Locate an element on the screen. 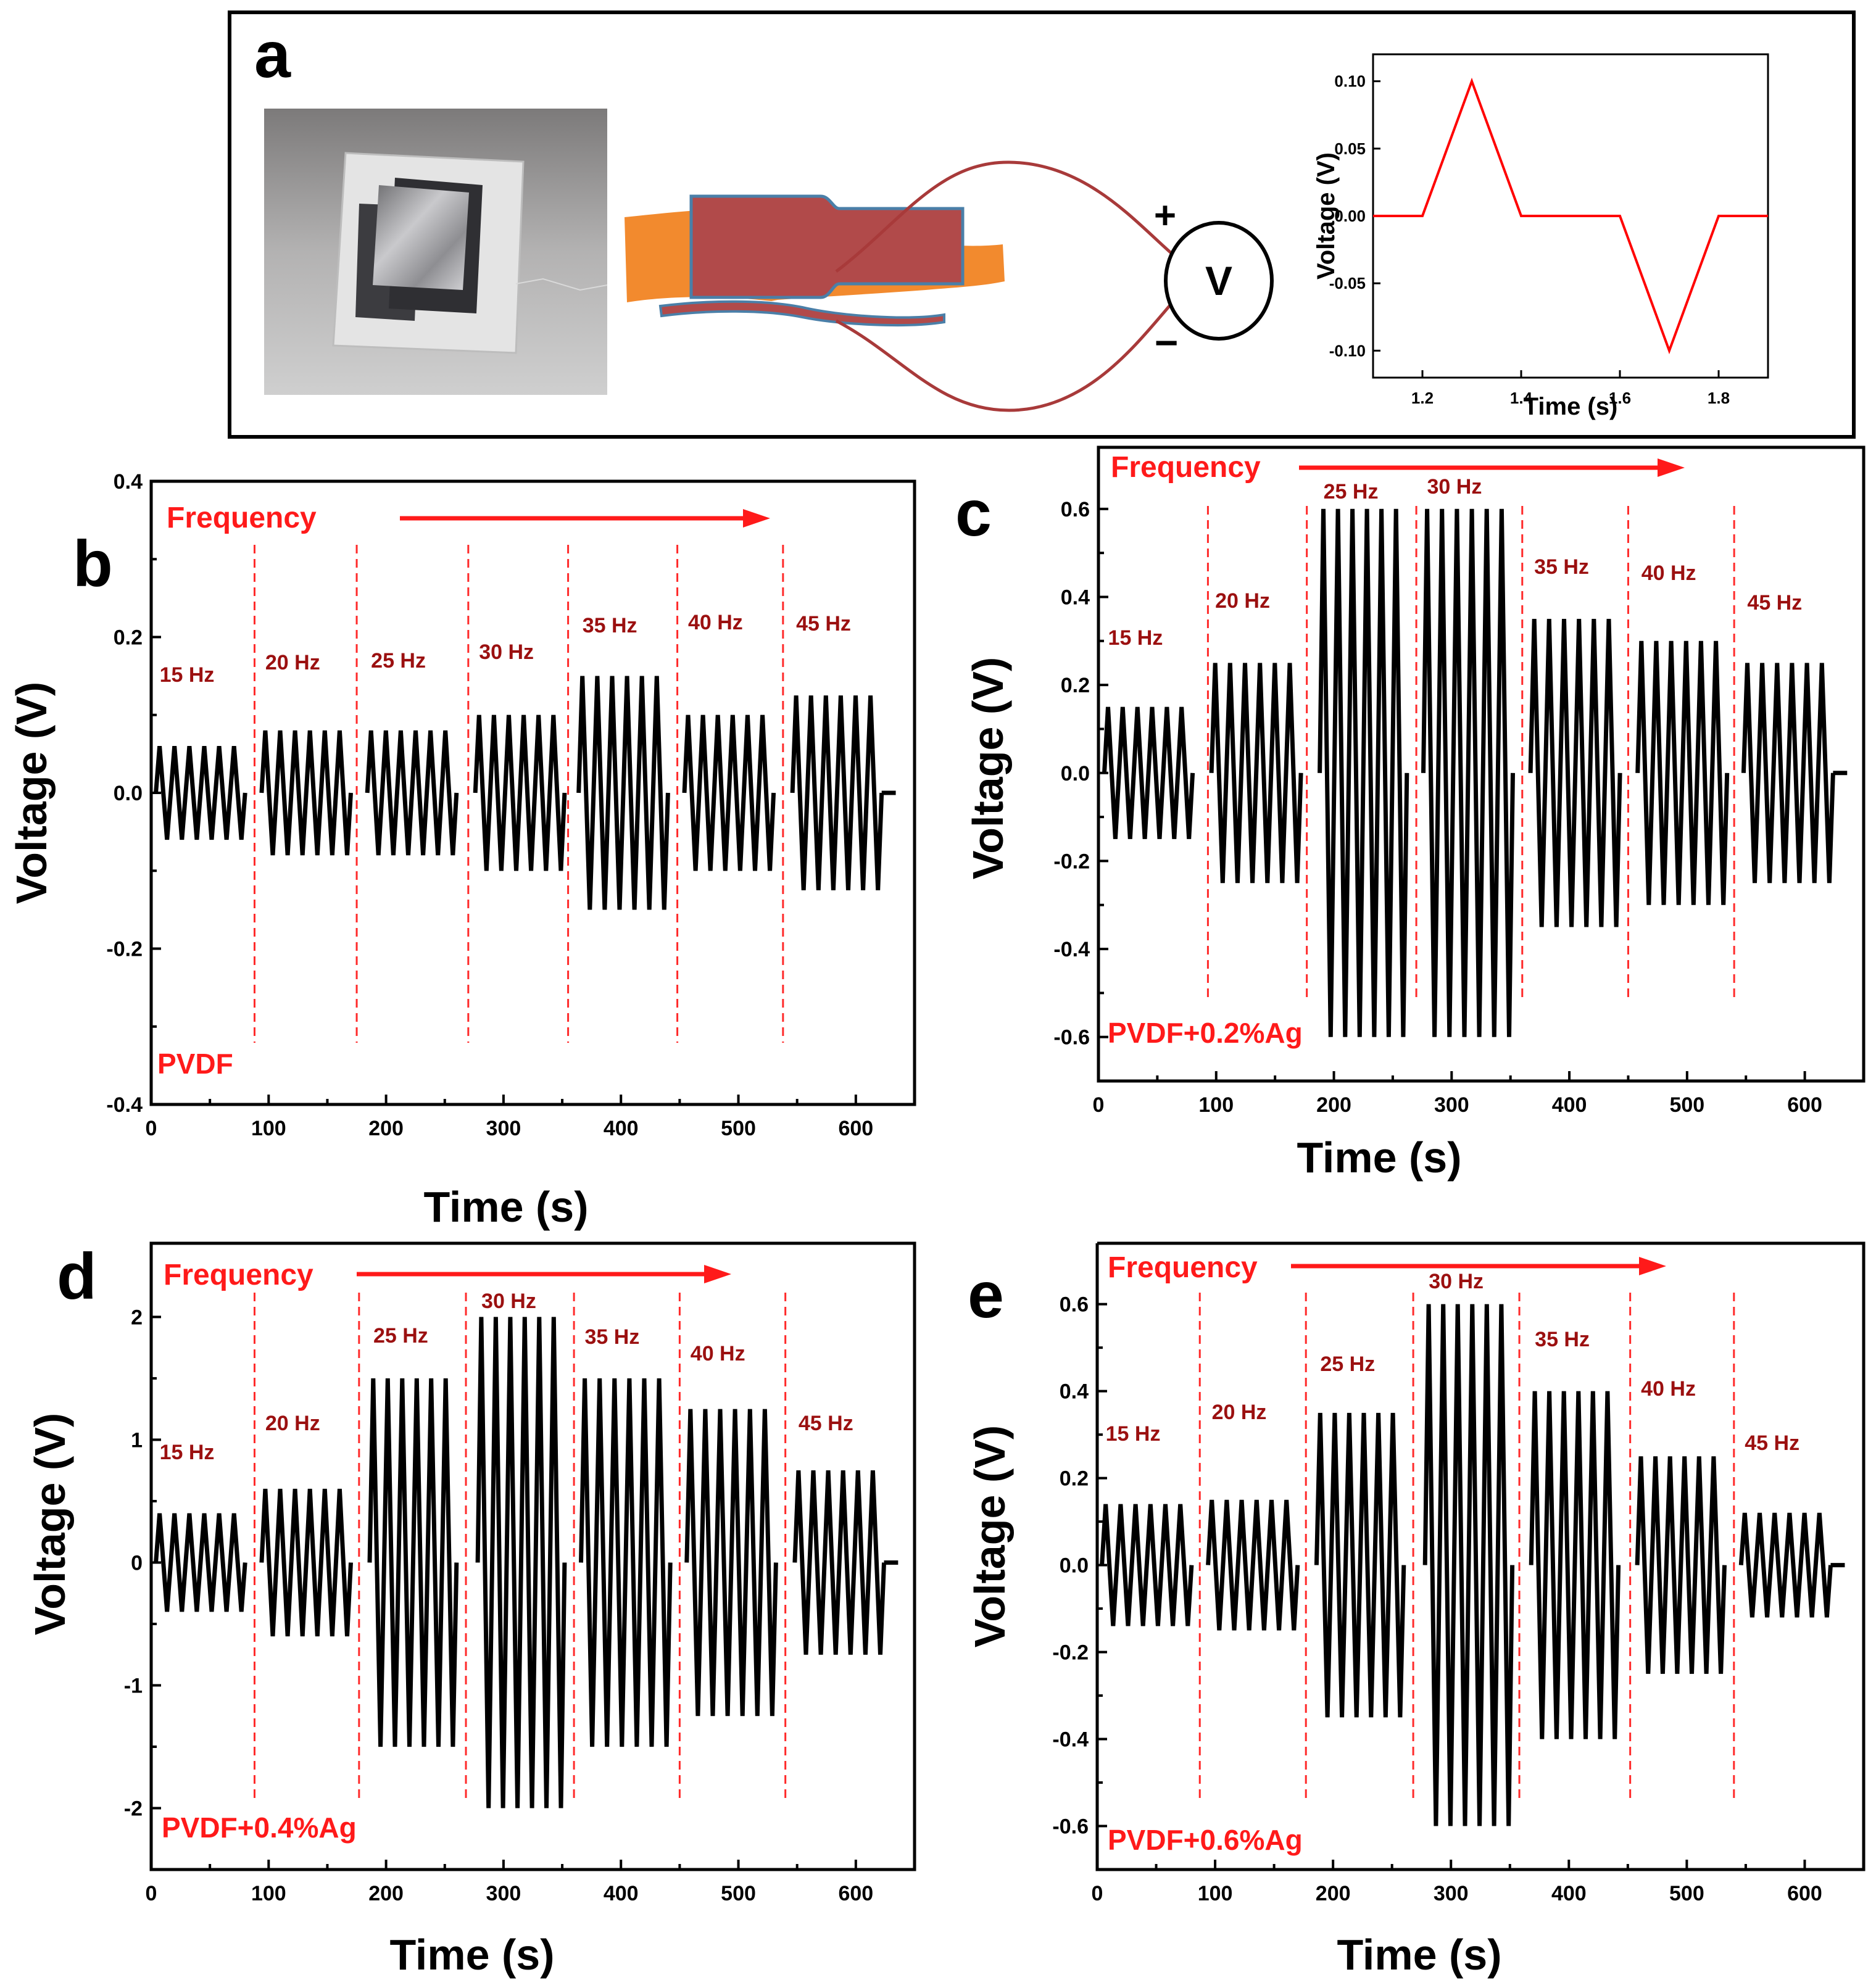 Image resolution: width=1876 pixels, height=1988 pixels. ytick-label: 0.6 is located at coordinates (1075, 509).